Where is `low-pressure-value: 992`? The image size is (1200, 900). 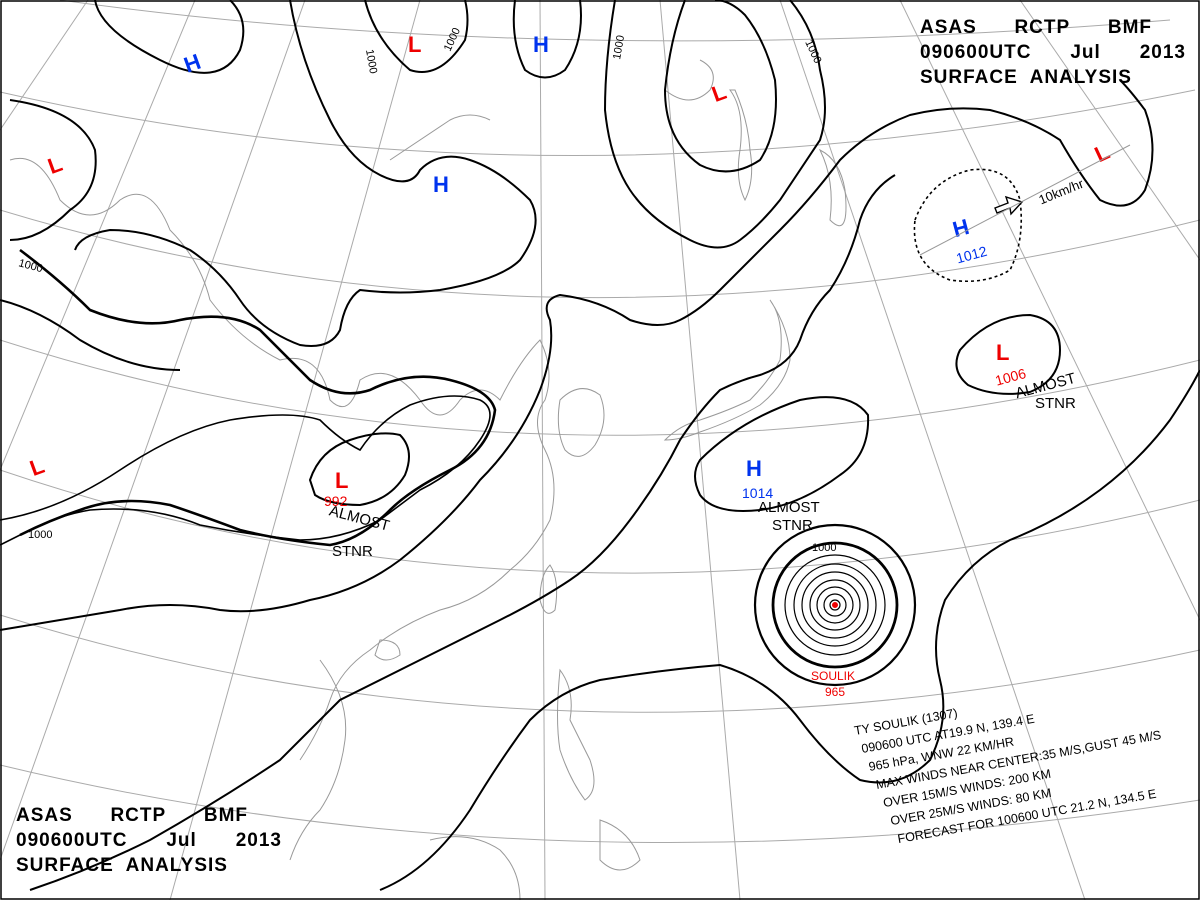
low-pressure-value: 992 is located at coordinates (336, 501).